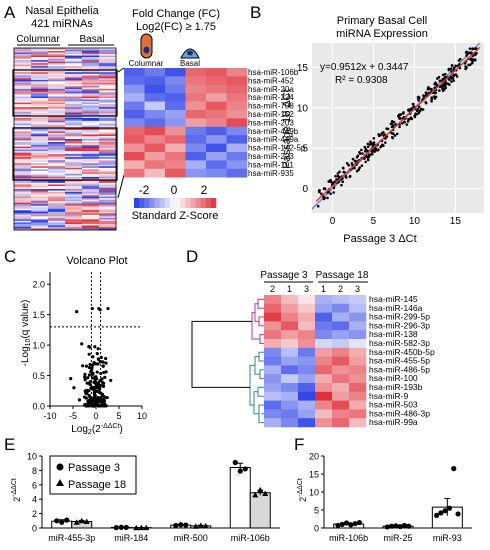 The width and height of the screenshot is (490, 550). I want to click on chart-d-dendrogram-branch, so click(261, 321).